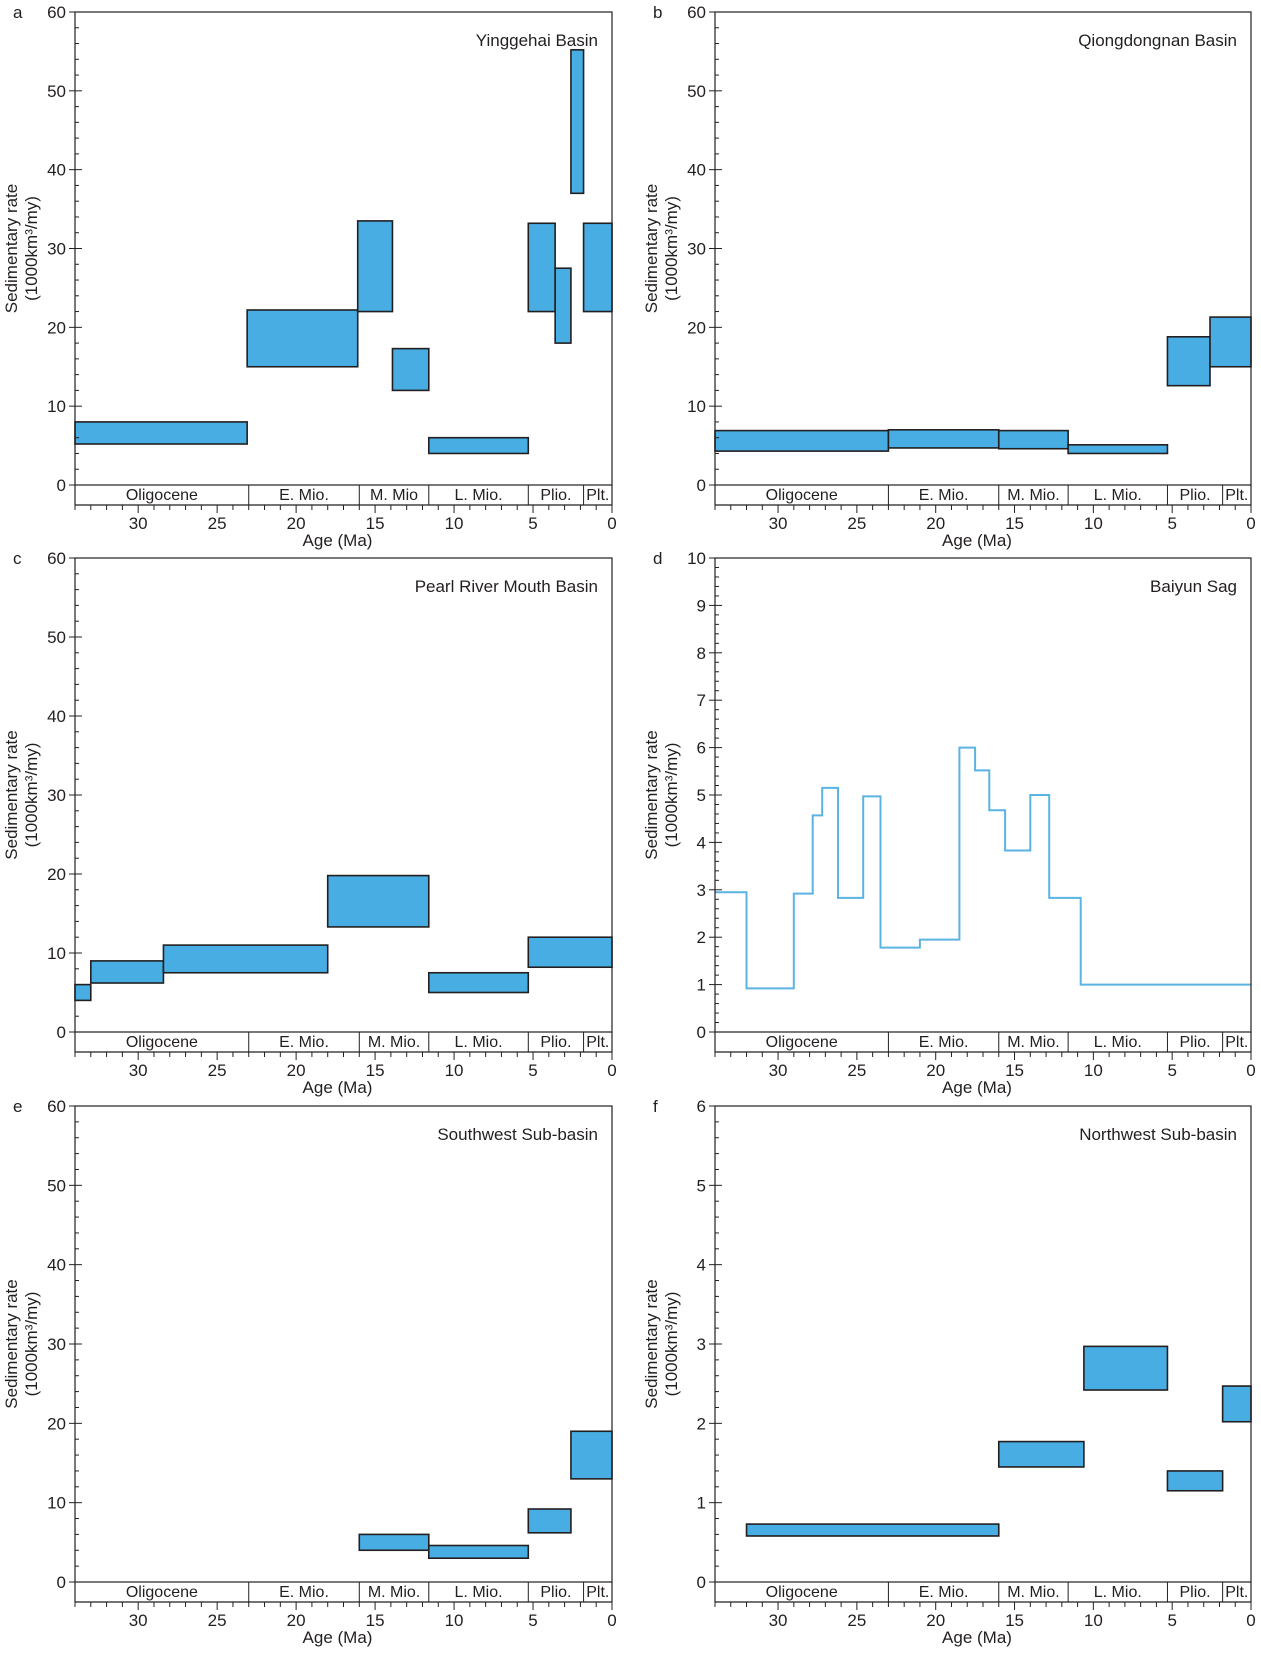 This screenshot has width=1261, height=1654. I want to click on epoch-label: M. Mio, so click(394, 495).